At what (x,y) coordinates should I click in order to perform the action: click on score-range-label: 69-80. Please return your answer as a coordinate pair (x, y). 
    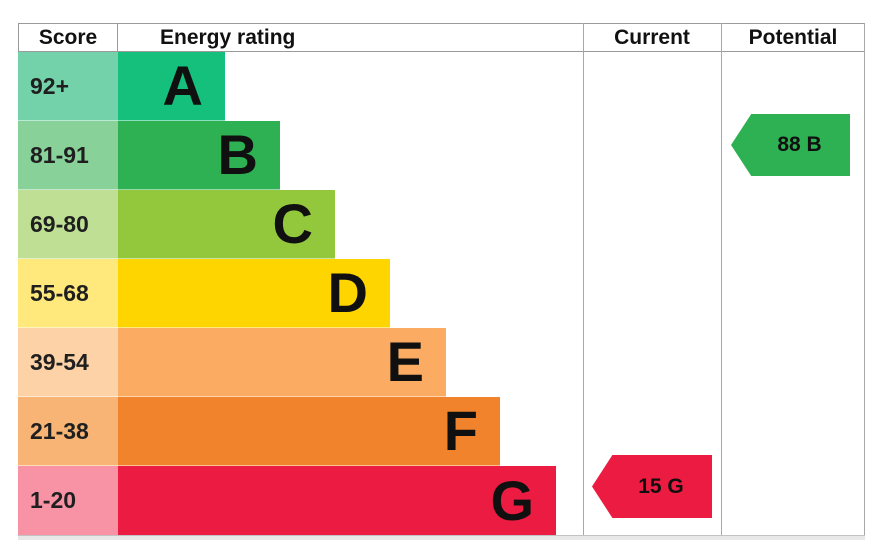
    Looking at the image, I should click on (68, 224).